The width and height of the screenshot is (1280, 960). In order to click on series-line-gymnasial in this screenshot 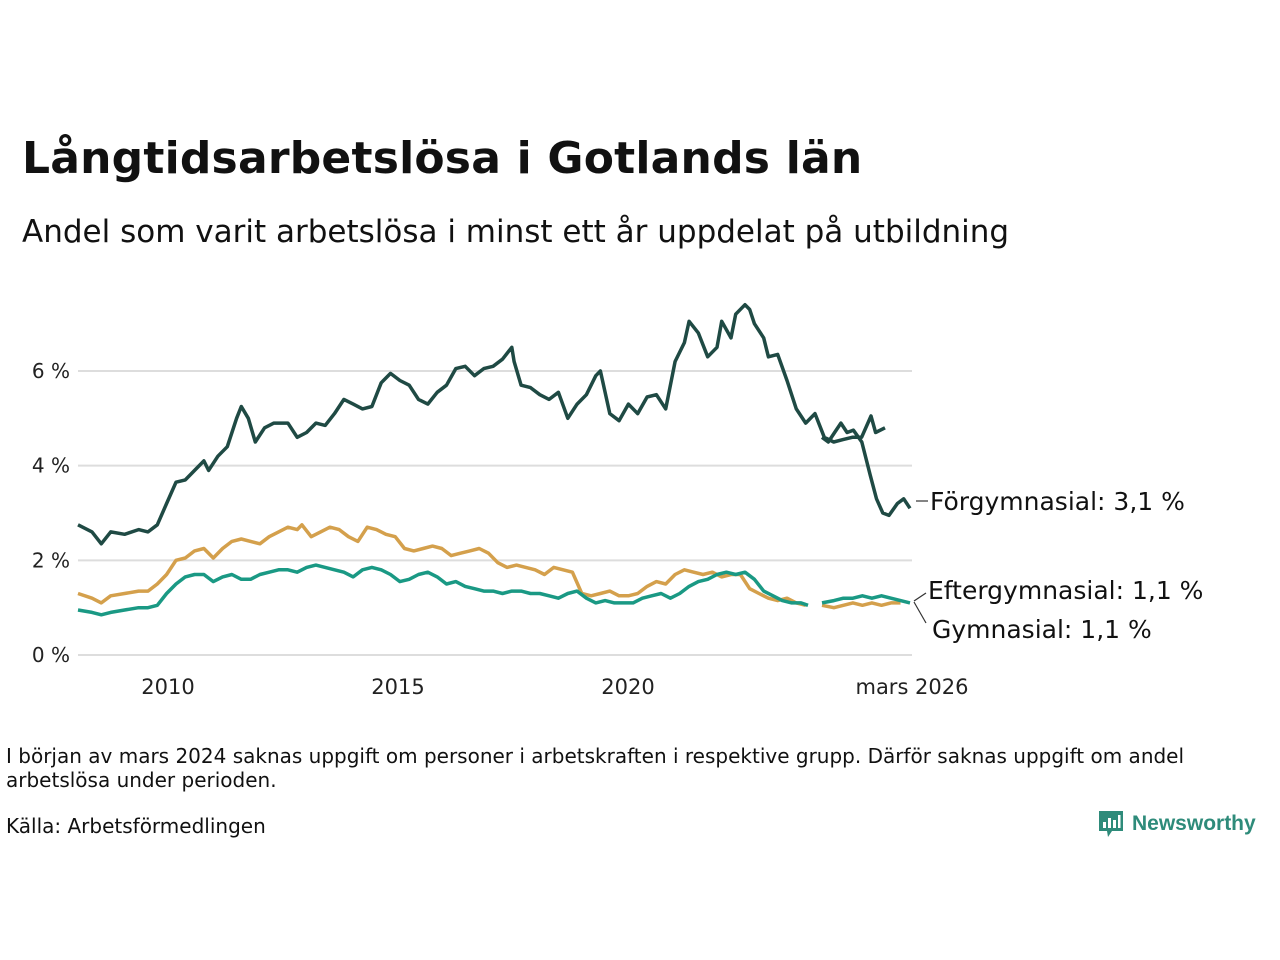, I will do `click(443, 590)`.